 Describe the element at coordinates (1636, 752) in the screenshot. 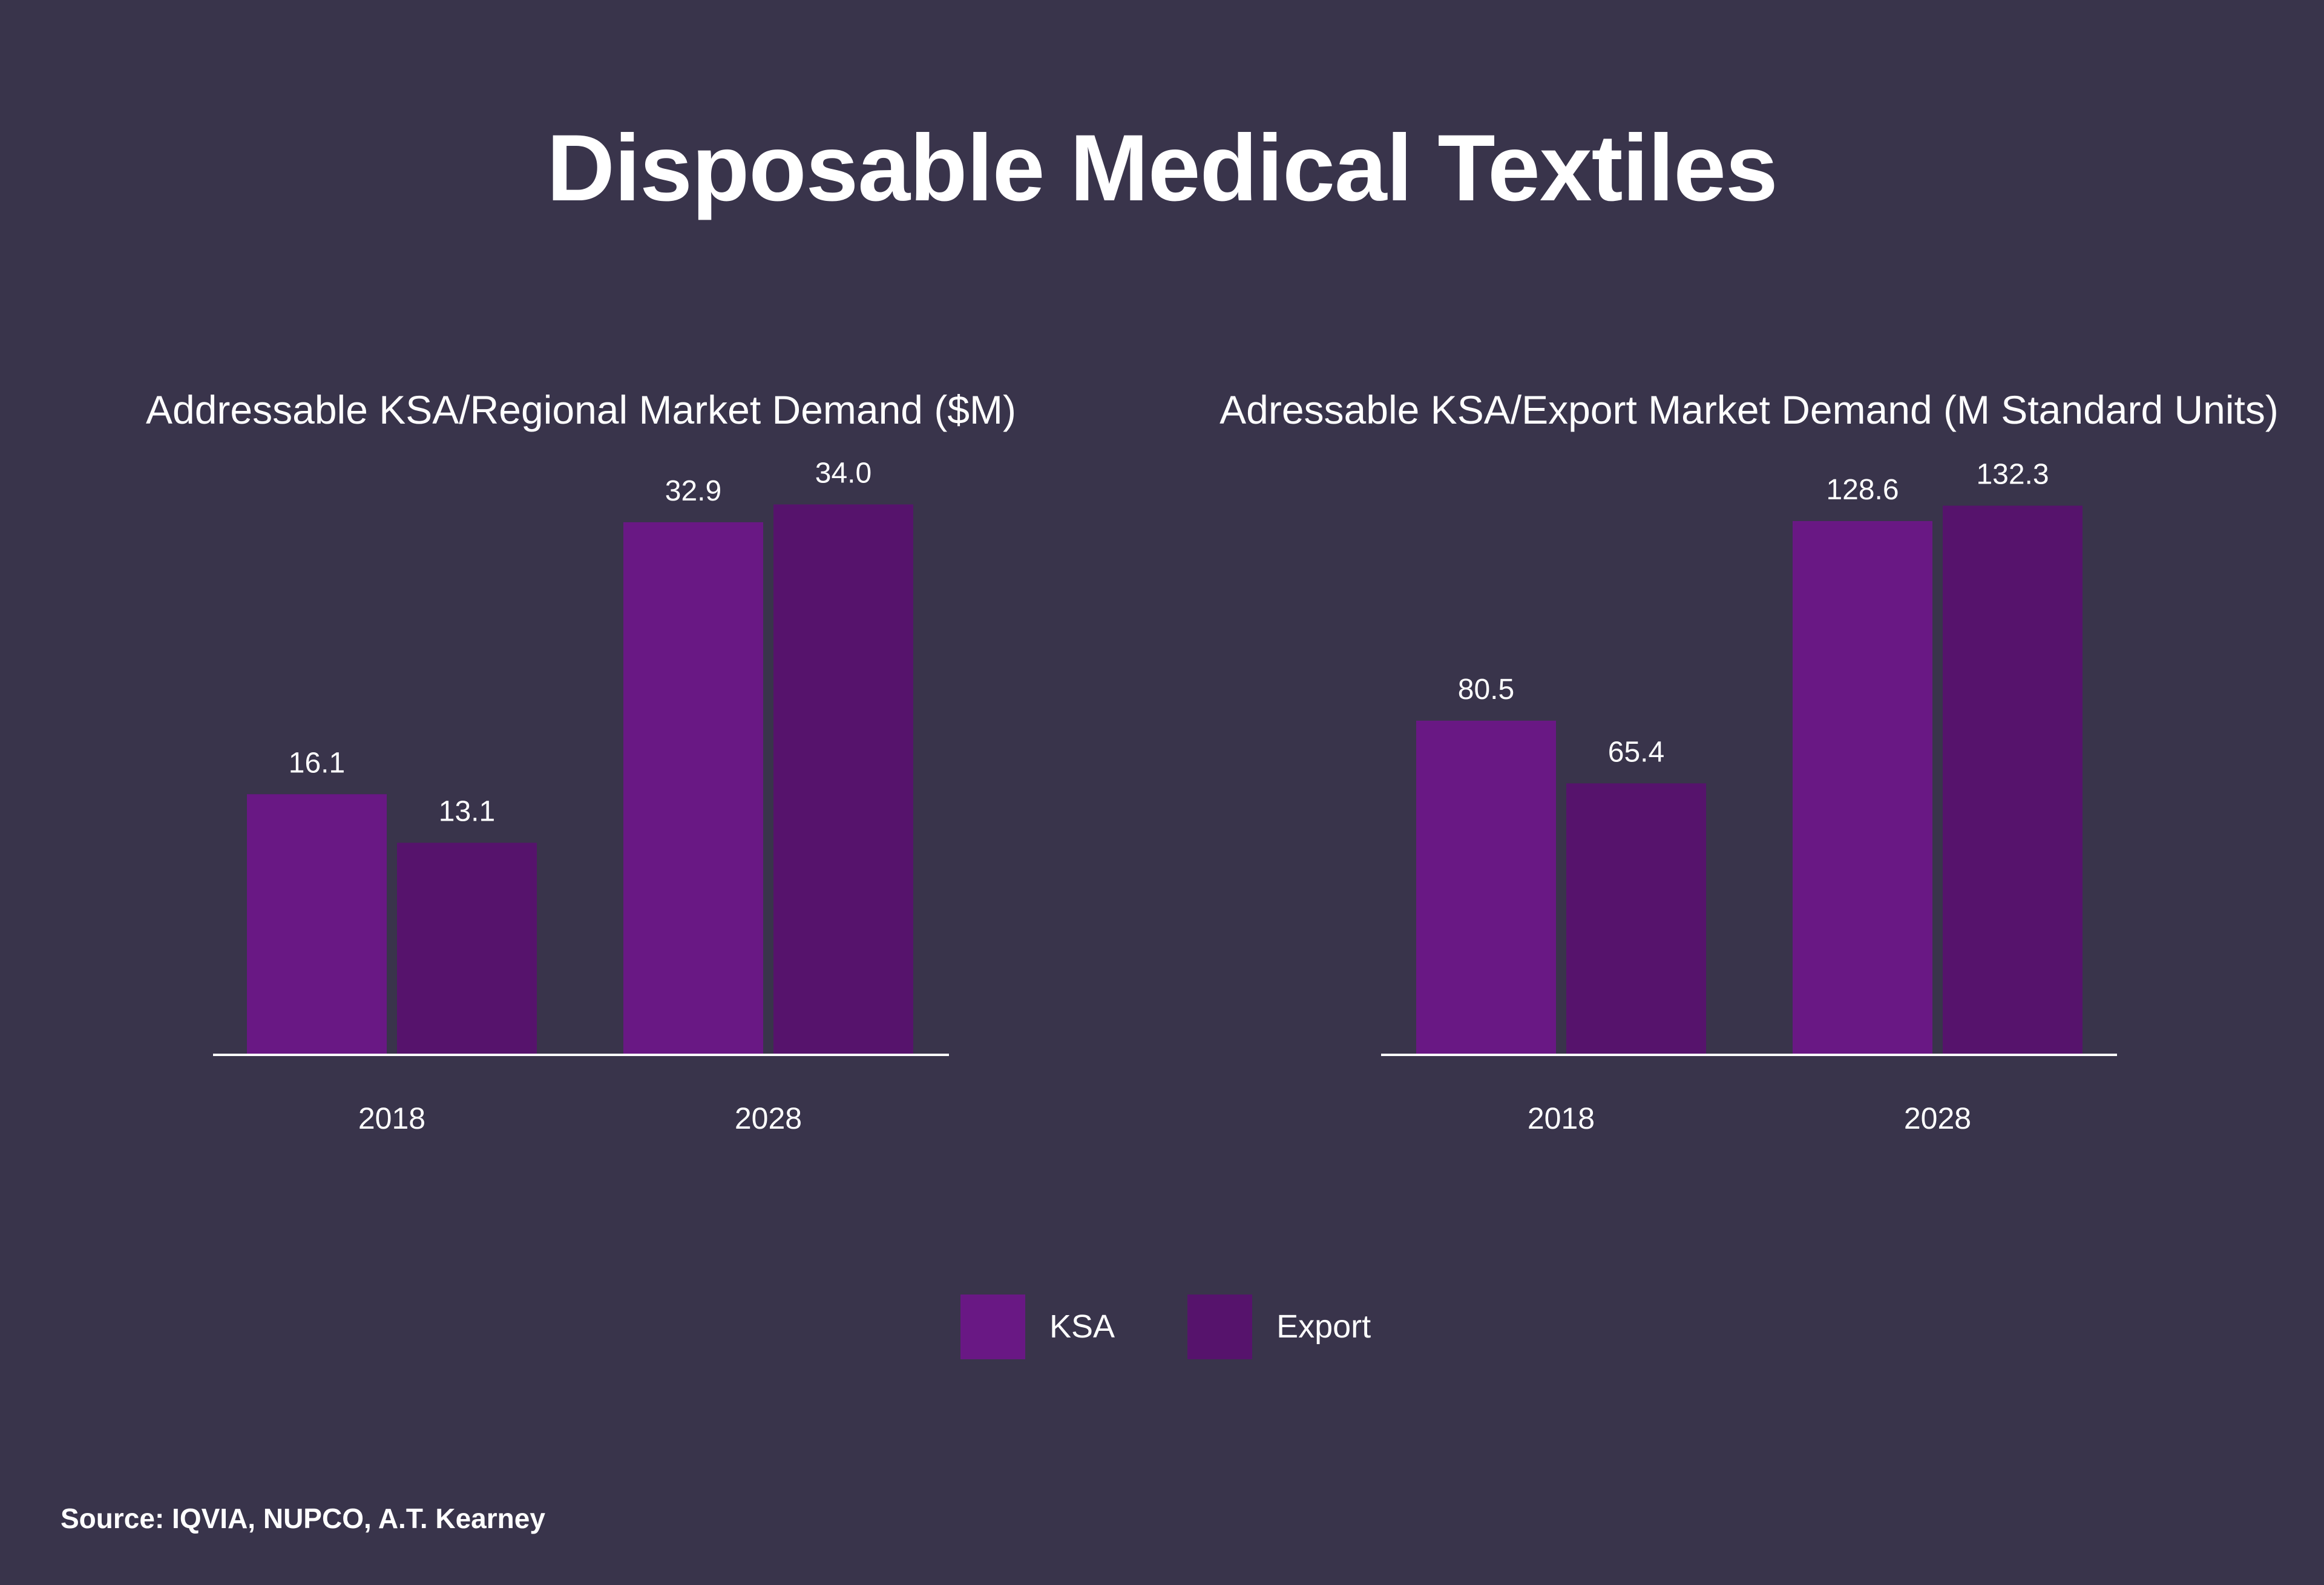

I see `data-label-export-2018: 65.4` at that location.